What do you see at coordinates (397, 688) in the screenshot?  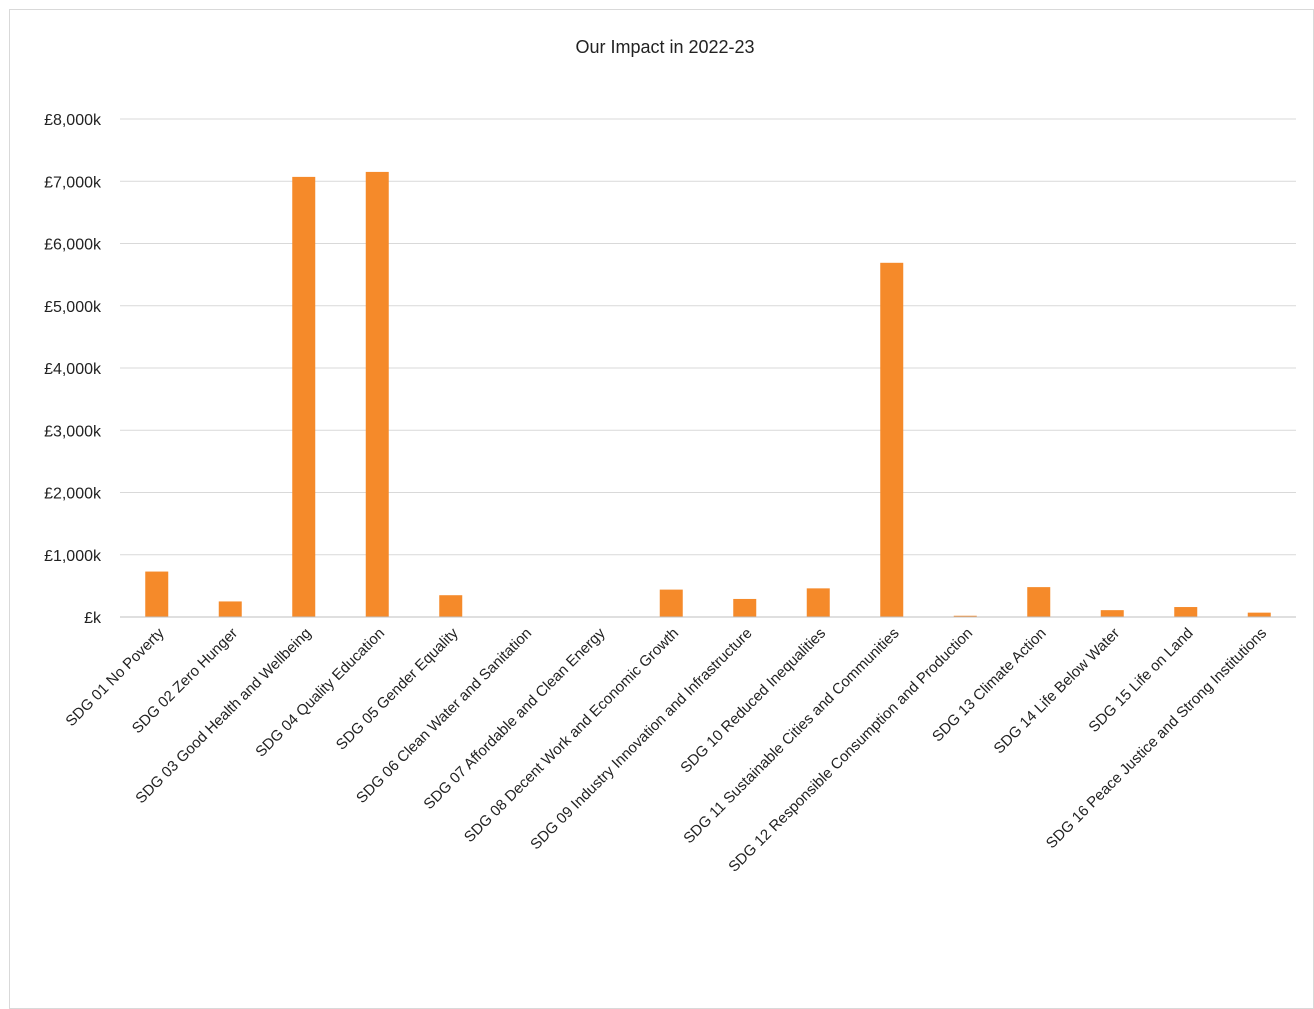 I see `x-tick-label: SDG 05 Gender Equality` at bounding box center [397, 688].